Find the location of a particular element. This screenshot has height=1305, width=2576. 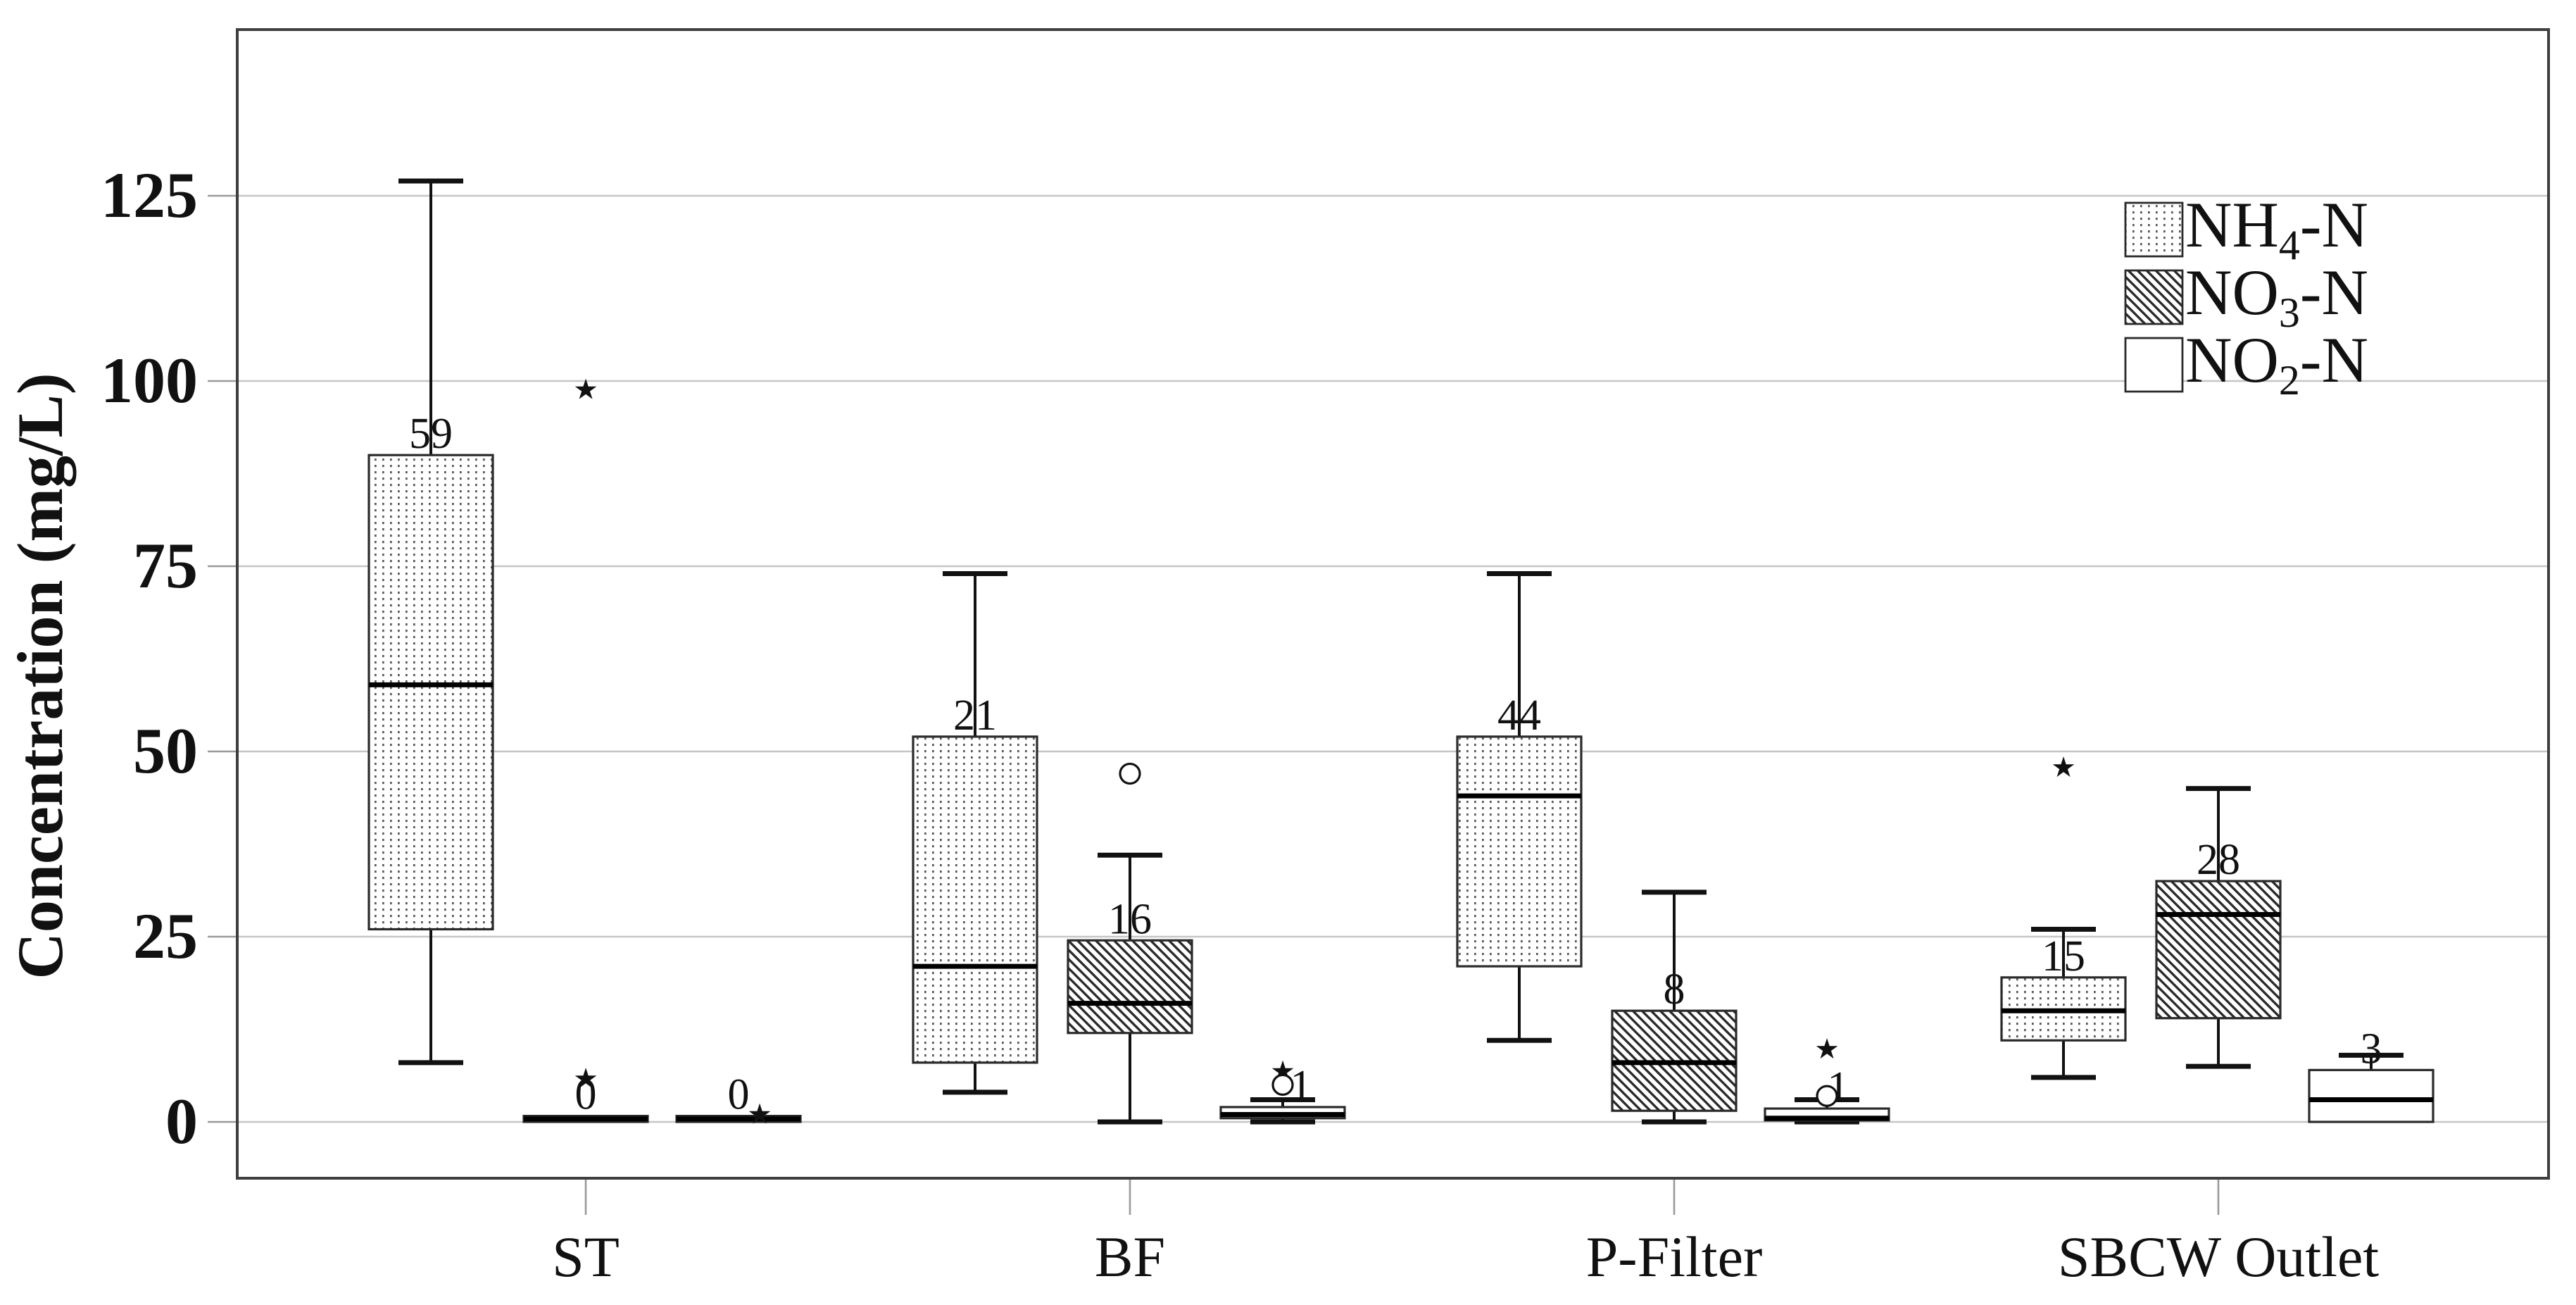

legend-item-NH4N: NH4-N is located at coordinates (2246, 228).